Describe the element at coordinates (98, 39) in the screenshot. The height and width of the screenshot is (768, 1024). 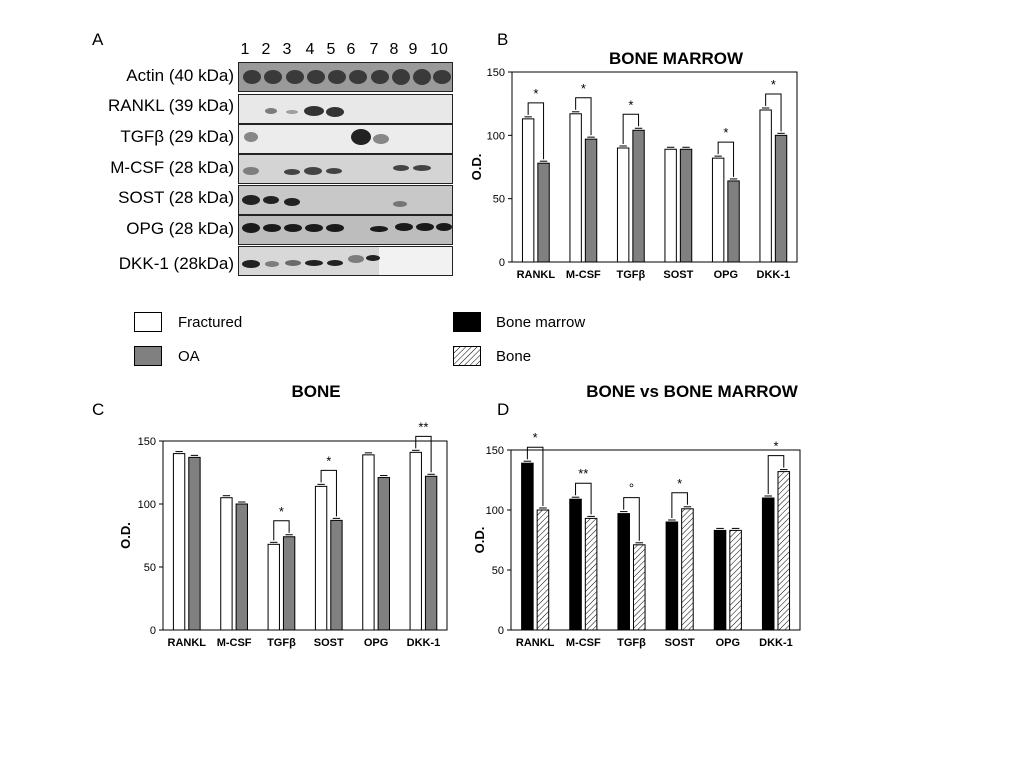
I see `panel-a-letter: A` at that location.